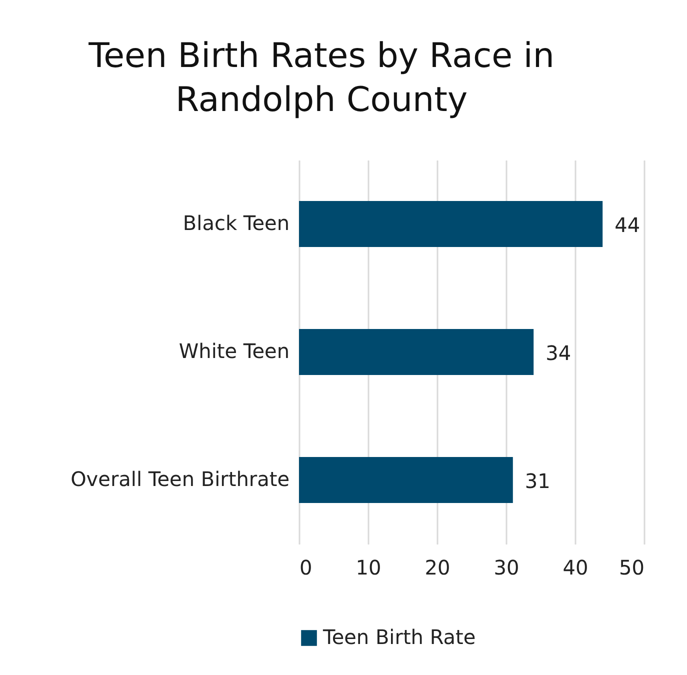  What do you see at coordinates (180, 479) in the screenshot?
I see `y-tick-label: Overall Teen Birthrate` at bounding box center [180, 479].